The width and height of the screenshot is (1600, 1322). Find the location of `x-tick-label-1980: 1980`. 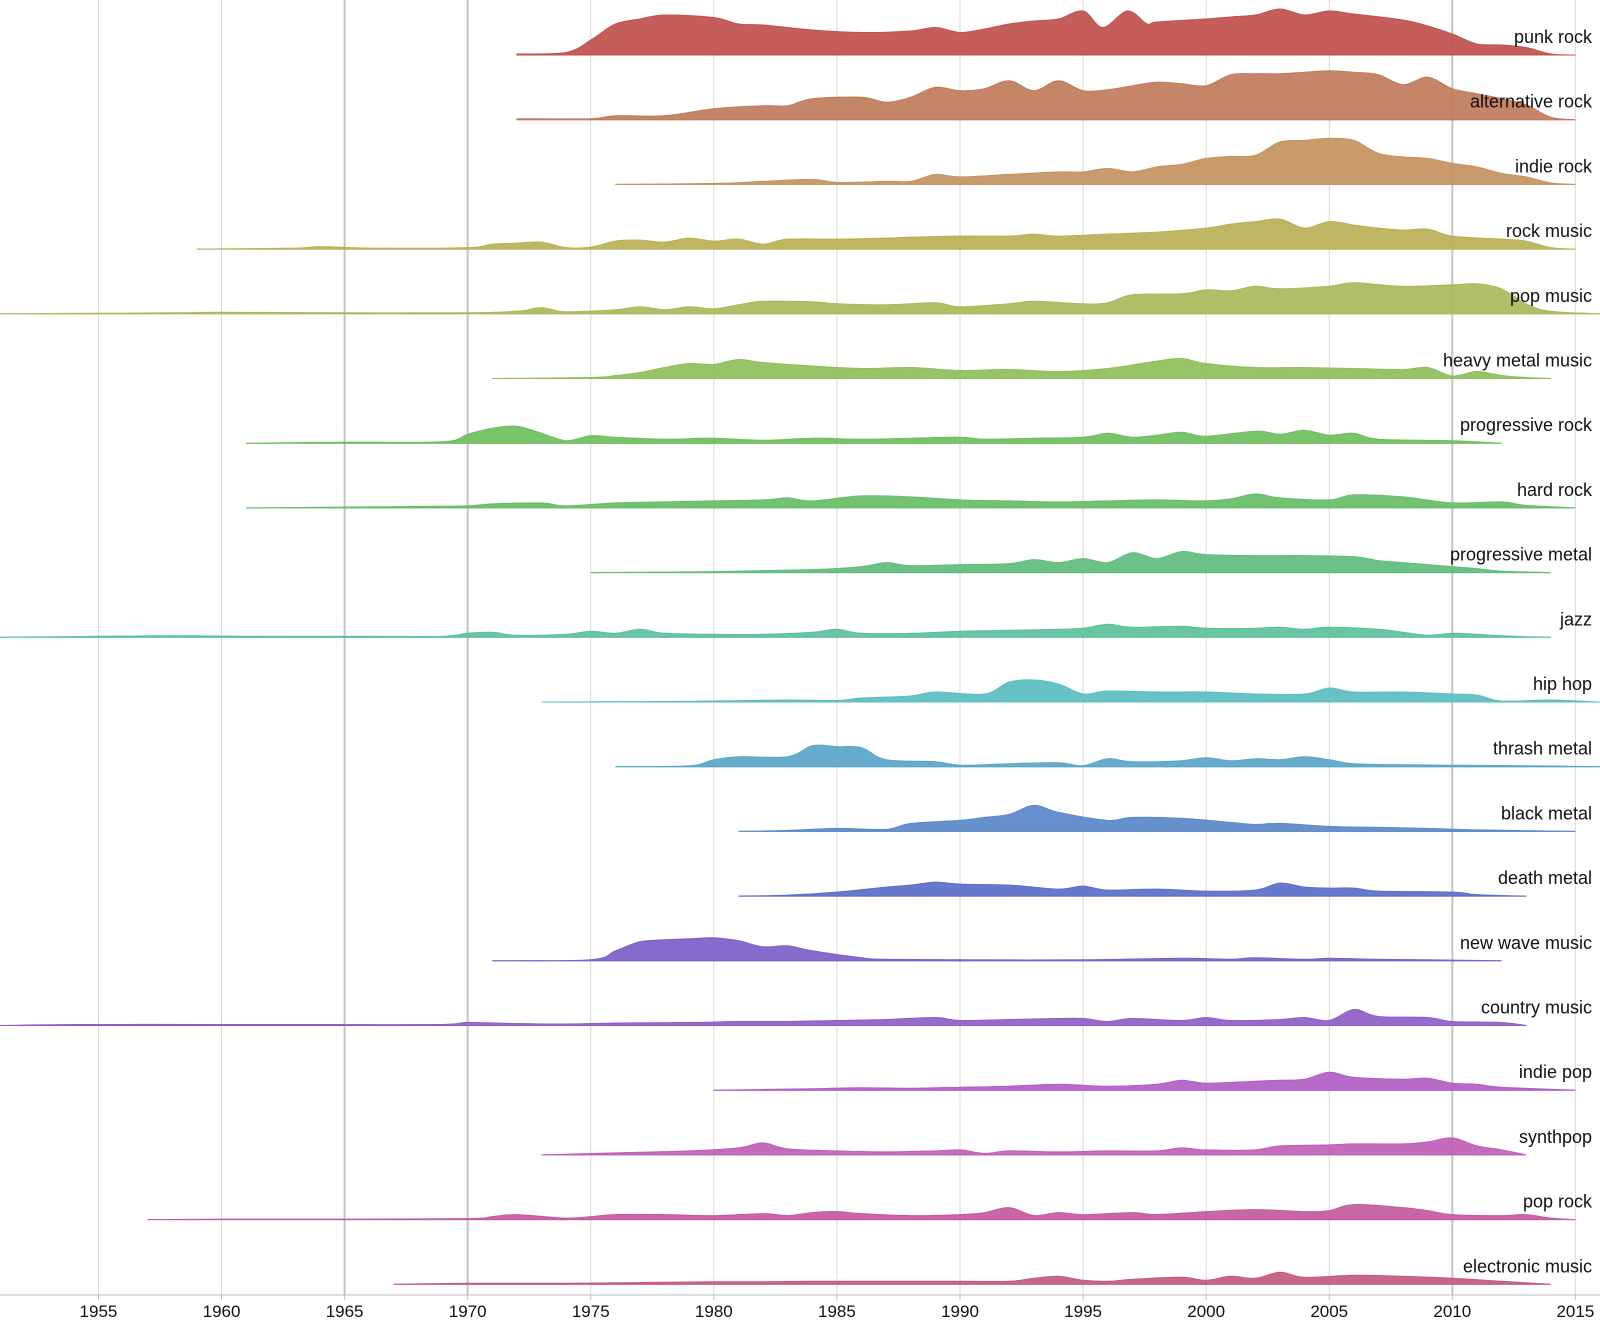

x-tick-label-1980: 1980 is located at coordinates (714, 1311).